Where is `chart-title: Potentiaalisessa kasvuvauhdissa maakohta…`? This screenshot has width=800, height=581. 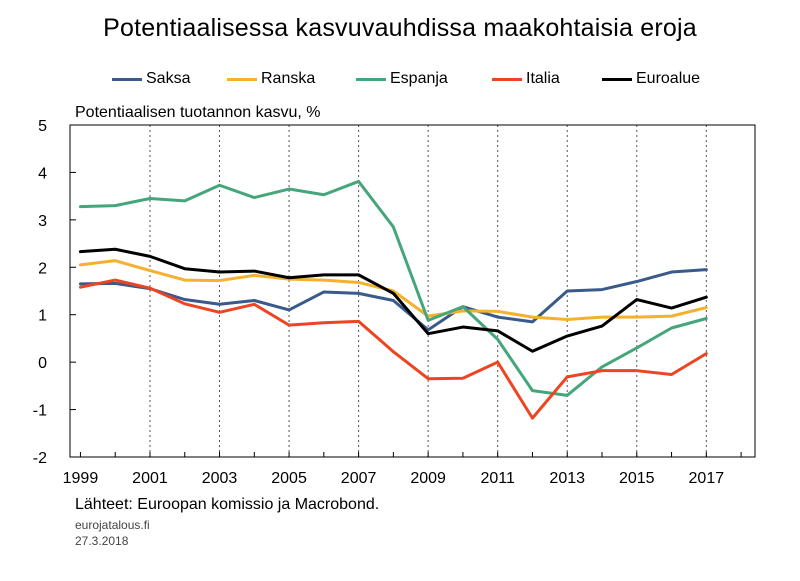 chart-title: Potentiaalisessa kasvuvauhdissa maakohta… is located at coordinates (400, 28).